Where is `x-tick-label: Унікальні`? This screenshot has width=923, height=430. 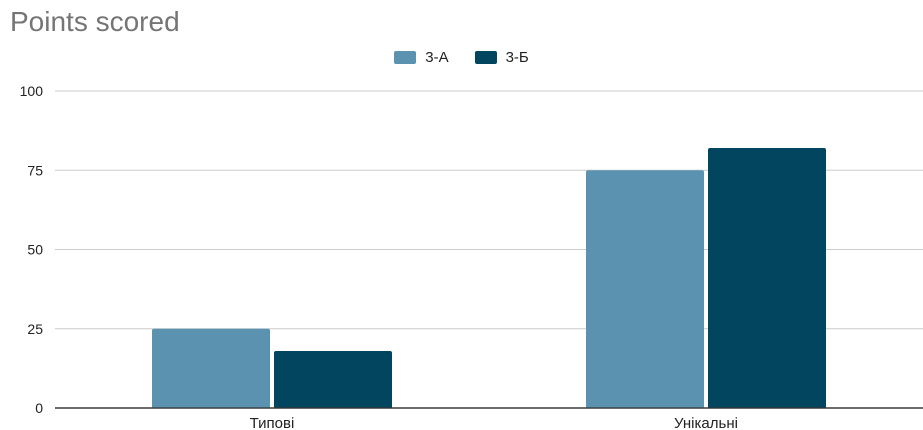 x-tick-label: Унікальні is located at coordinates (706, 422).